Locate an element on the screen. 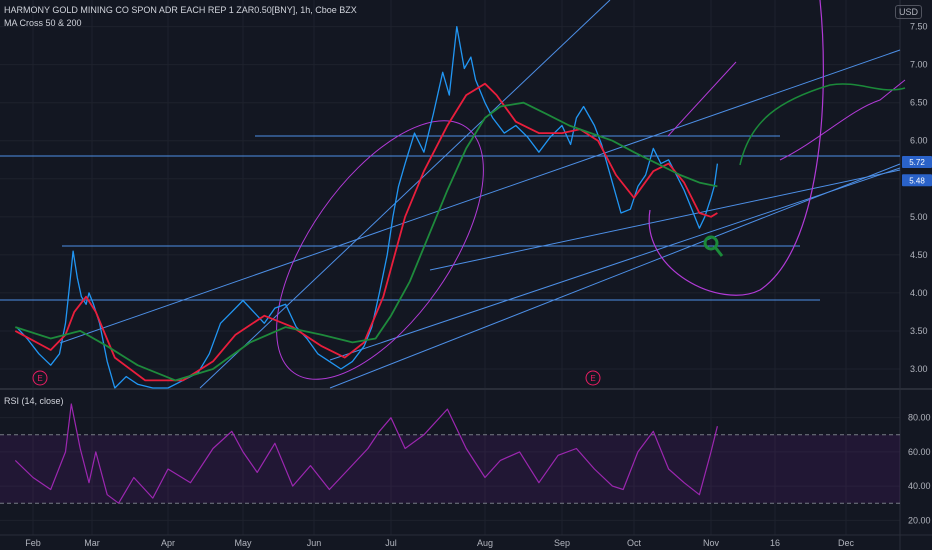  y-tick-label: 5.00 is located at coordinates (919, 217).